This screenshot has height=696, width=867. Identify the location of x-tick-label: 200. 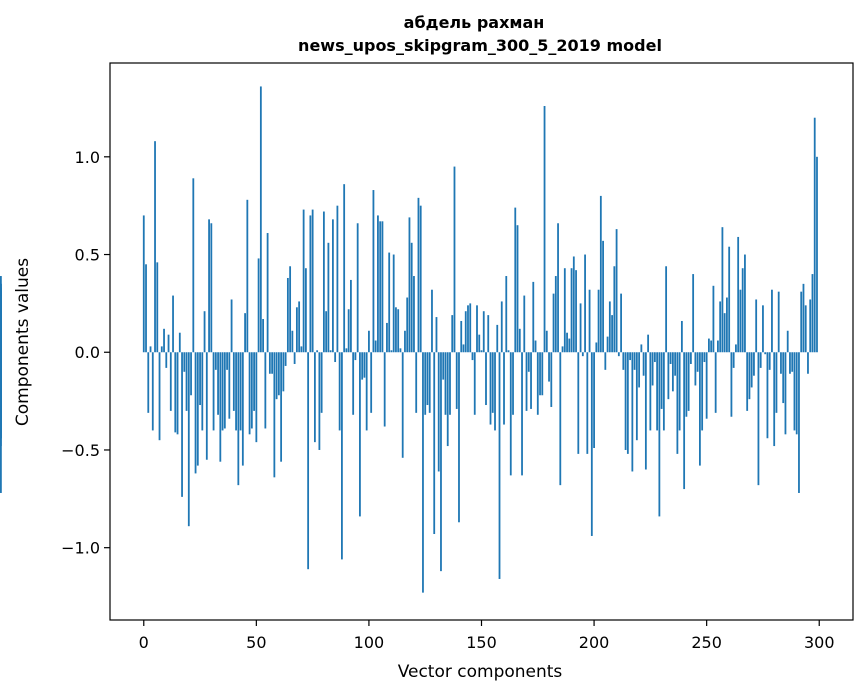
(594, 642).